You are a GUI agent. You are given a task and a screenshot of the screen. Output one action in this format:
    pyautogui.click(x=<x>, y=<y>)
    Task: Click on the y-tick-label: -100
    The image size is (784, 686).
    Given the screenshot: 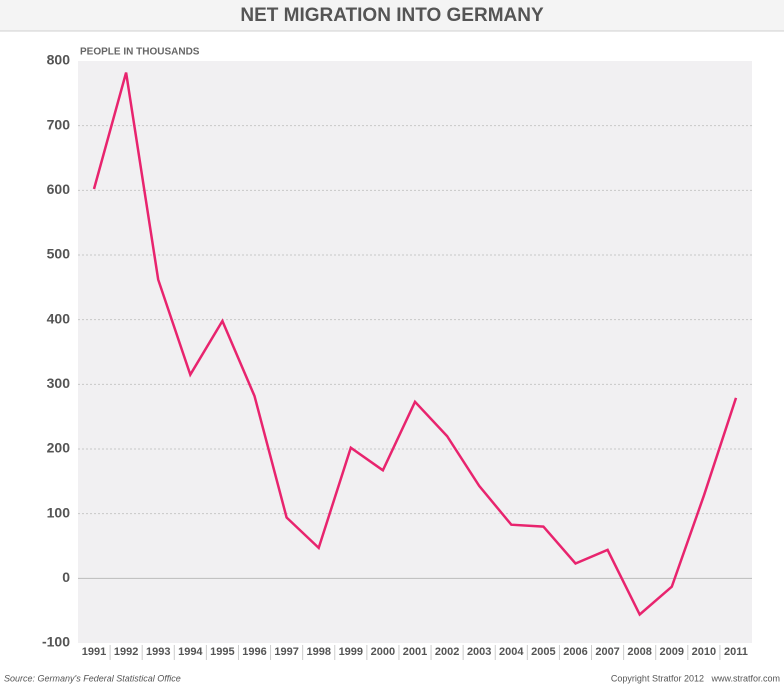 What is the action you would take?
    pyautogui.click(x=56, y=642)
    